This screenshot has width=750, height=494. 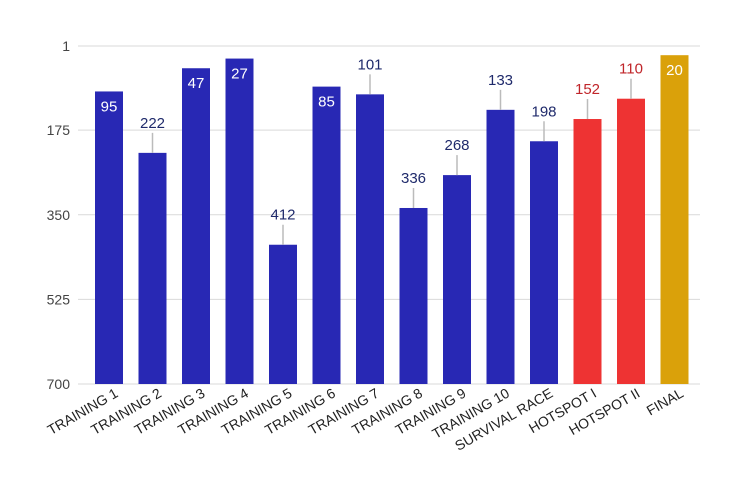 I want to click on y-axis-ticks: 1 175 350 525 700, so click(x=59, y=215).